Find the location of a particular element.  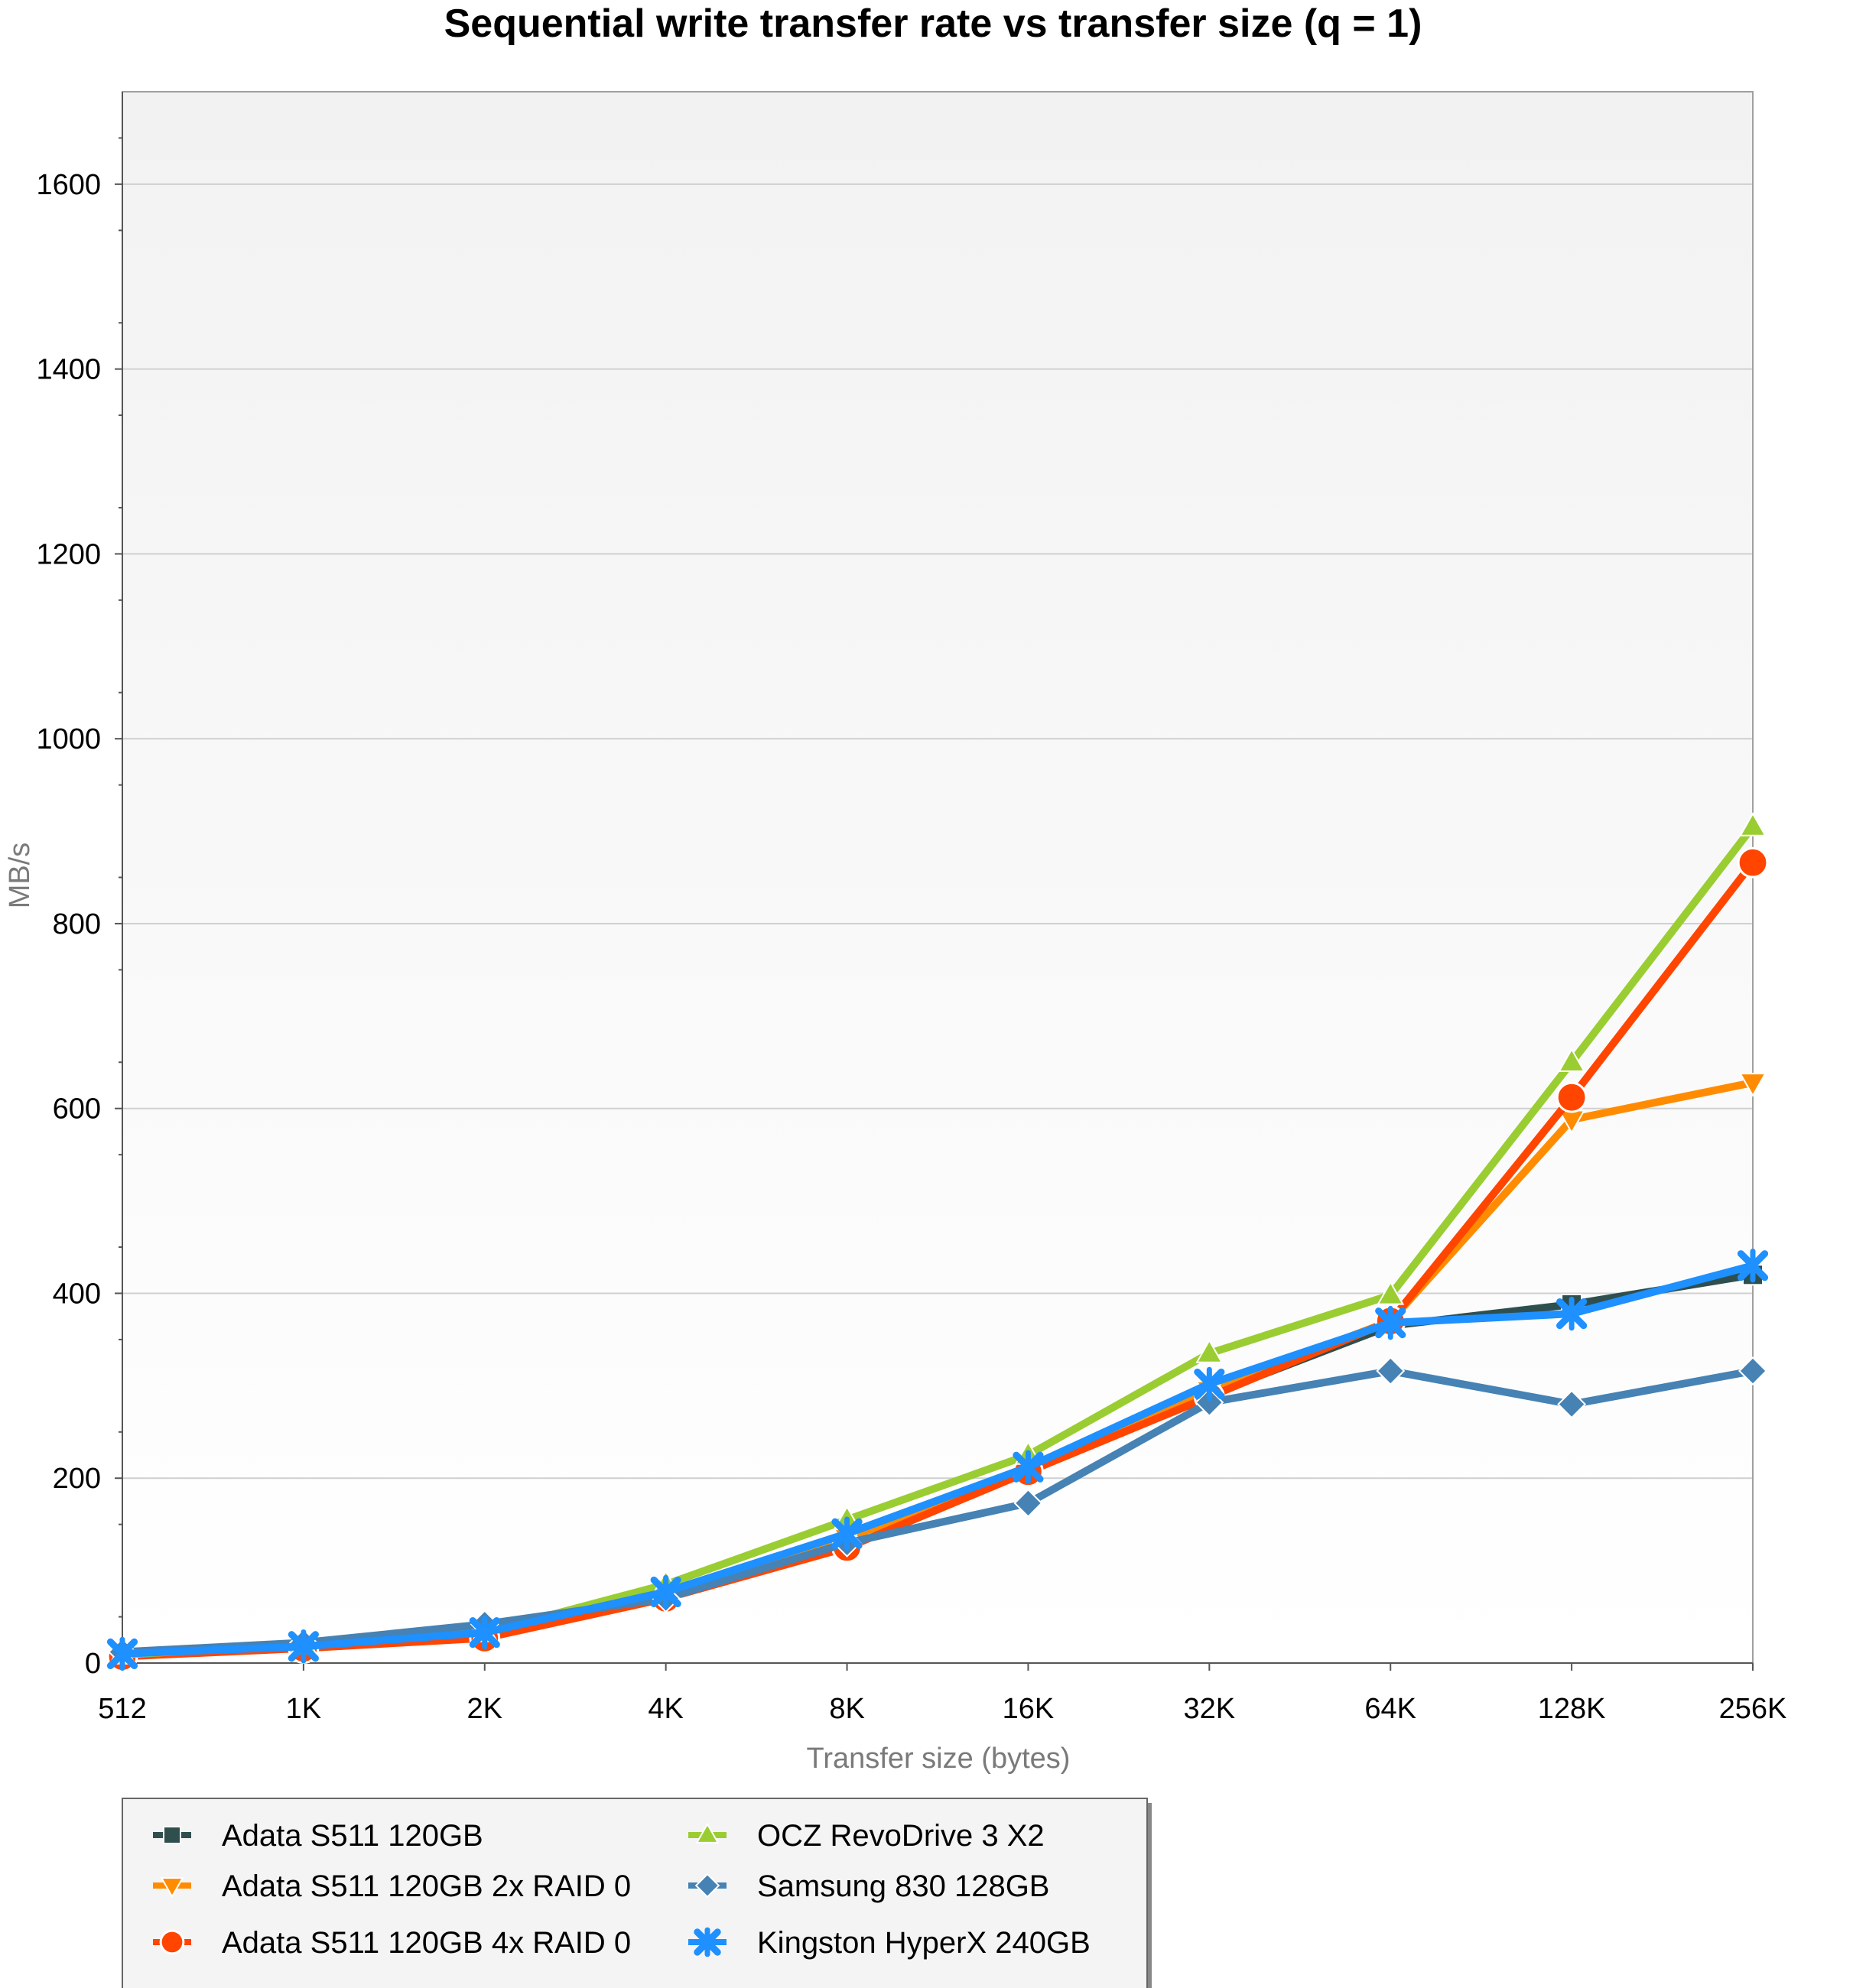

legend-label: Adata S511 120GB is located at coordinates (352, 1836).